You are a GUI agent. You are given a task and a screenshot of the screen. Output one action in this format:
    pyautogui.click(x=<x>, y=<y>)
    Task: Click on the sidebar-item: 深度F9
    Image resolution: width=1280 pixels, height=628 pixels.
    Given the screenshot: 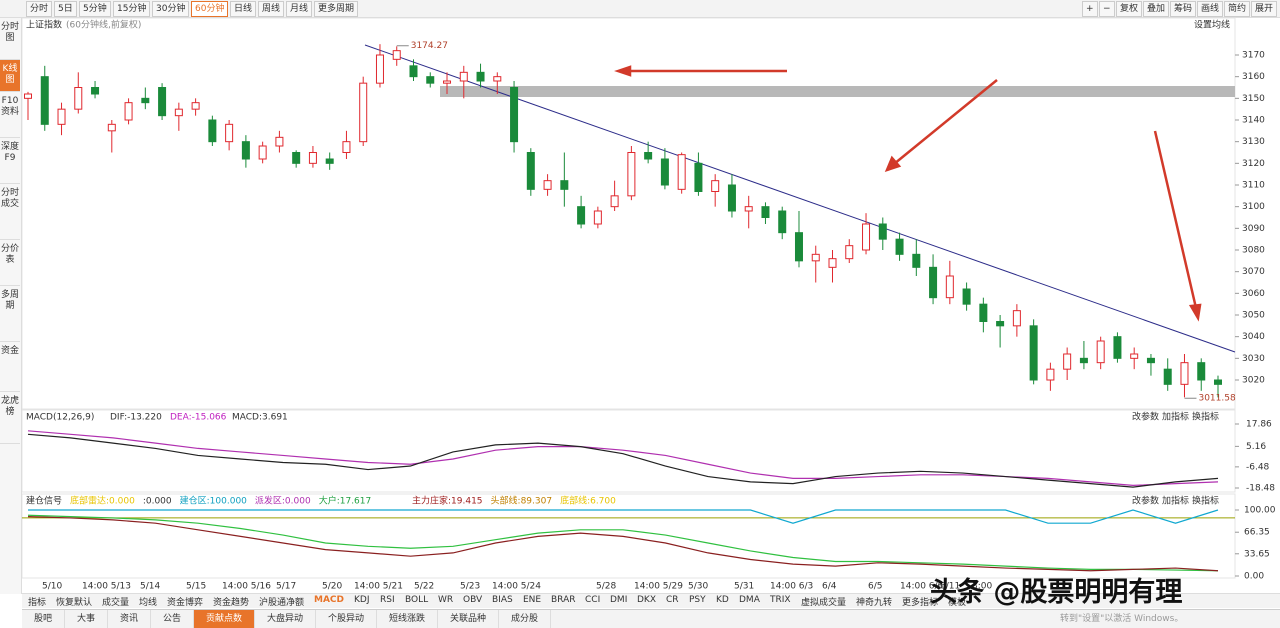 What is the action you would take?
    pyautogui.click(x=10, y=161)
    